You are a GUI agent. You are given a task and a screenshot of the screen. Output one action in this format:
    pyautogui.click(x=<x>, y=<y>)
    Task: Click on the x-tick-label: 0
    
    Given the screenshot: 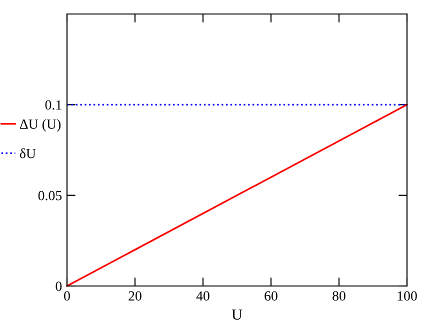 What is the action you would take?
    pyautogui.click(x=67, y=296)
    